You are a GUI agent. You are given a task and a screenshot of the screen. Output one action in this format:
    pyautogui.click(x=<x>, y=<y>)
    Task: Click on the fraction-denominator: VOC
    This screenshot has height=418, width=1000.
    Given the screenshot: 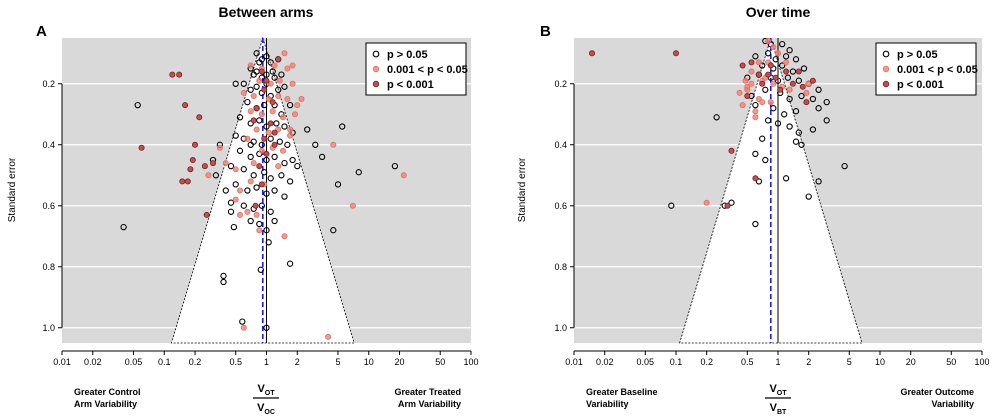 What is the action you would take?
    pyautogui.click(x=266, y=409)
    